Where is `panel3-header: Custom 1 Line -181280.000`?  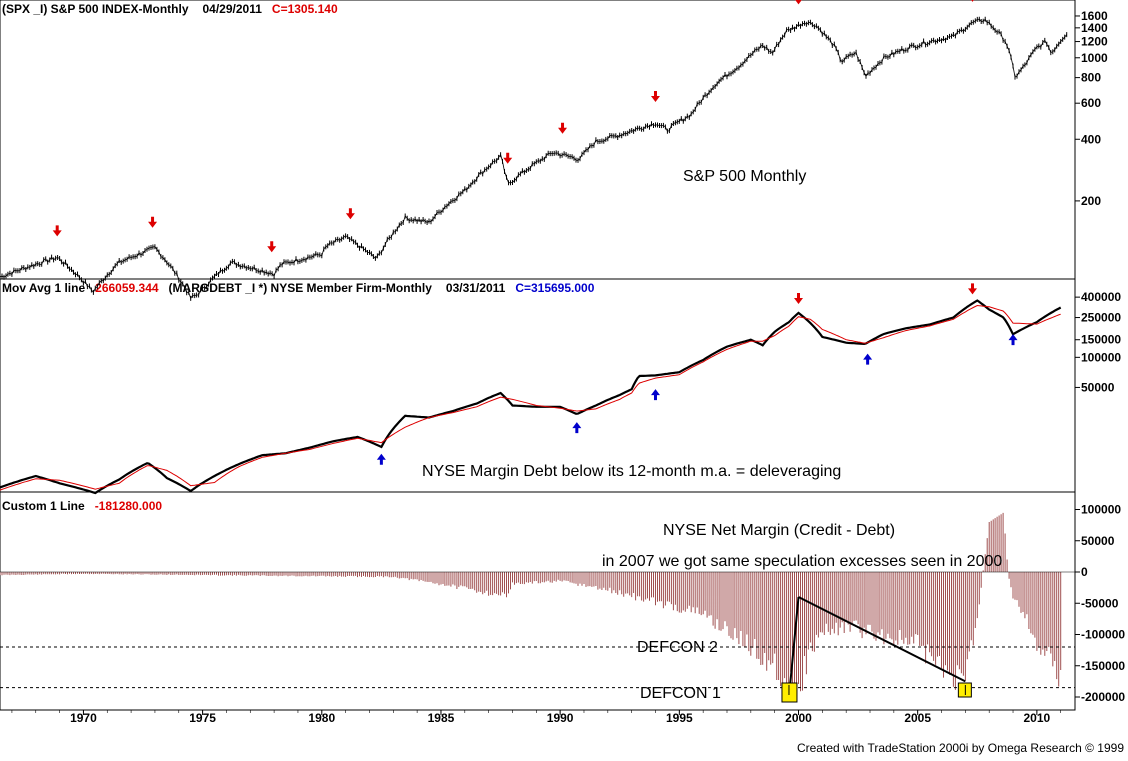 panel3-header: Custom 1 Line -181280.000 is located at coordinates (82, 506).